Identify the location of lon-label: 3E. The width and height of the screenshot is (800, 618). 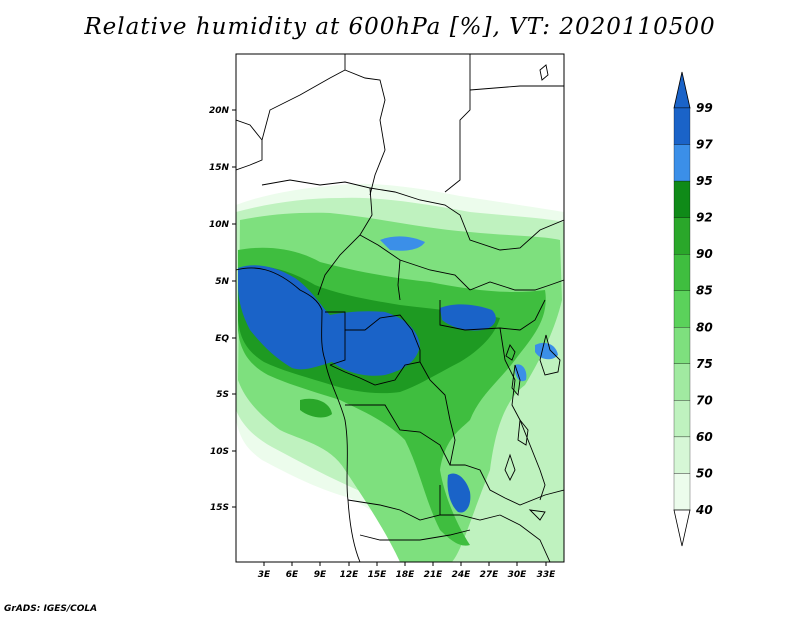
(264, 575).